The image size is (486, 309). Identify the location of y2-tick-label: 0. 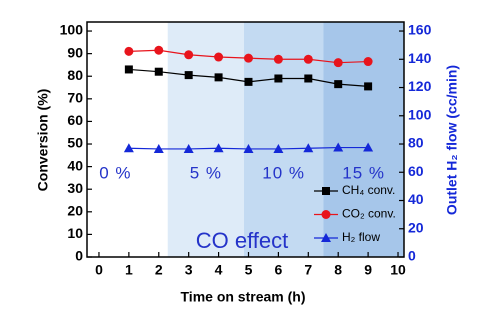
(412, 256).